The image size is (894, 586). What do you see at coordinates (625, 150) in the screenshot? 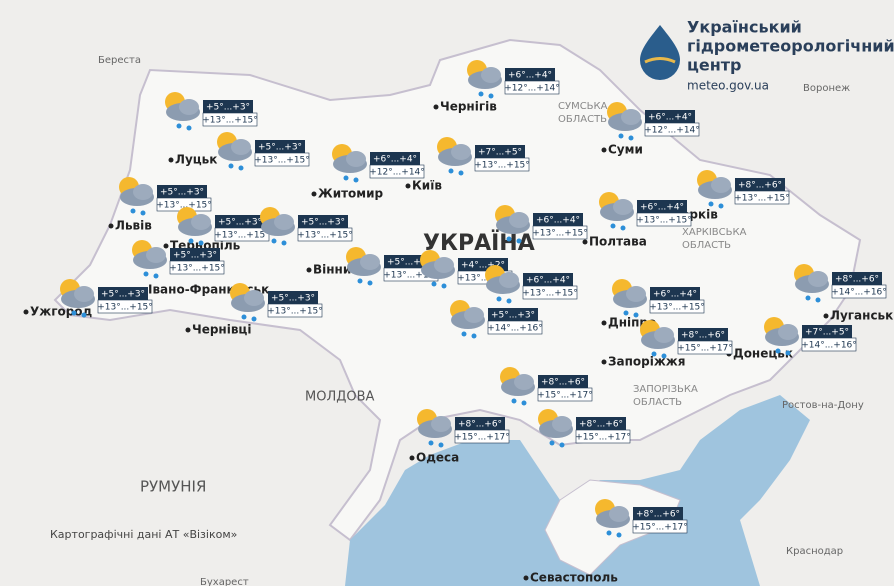
I see `city-label: Суми` at bounding box center [625, 150].